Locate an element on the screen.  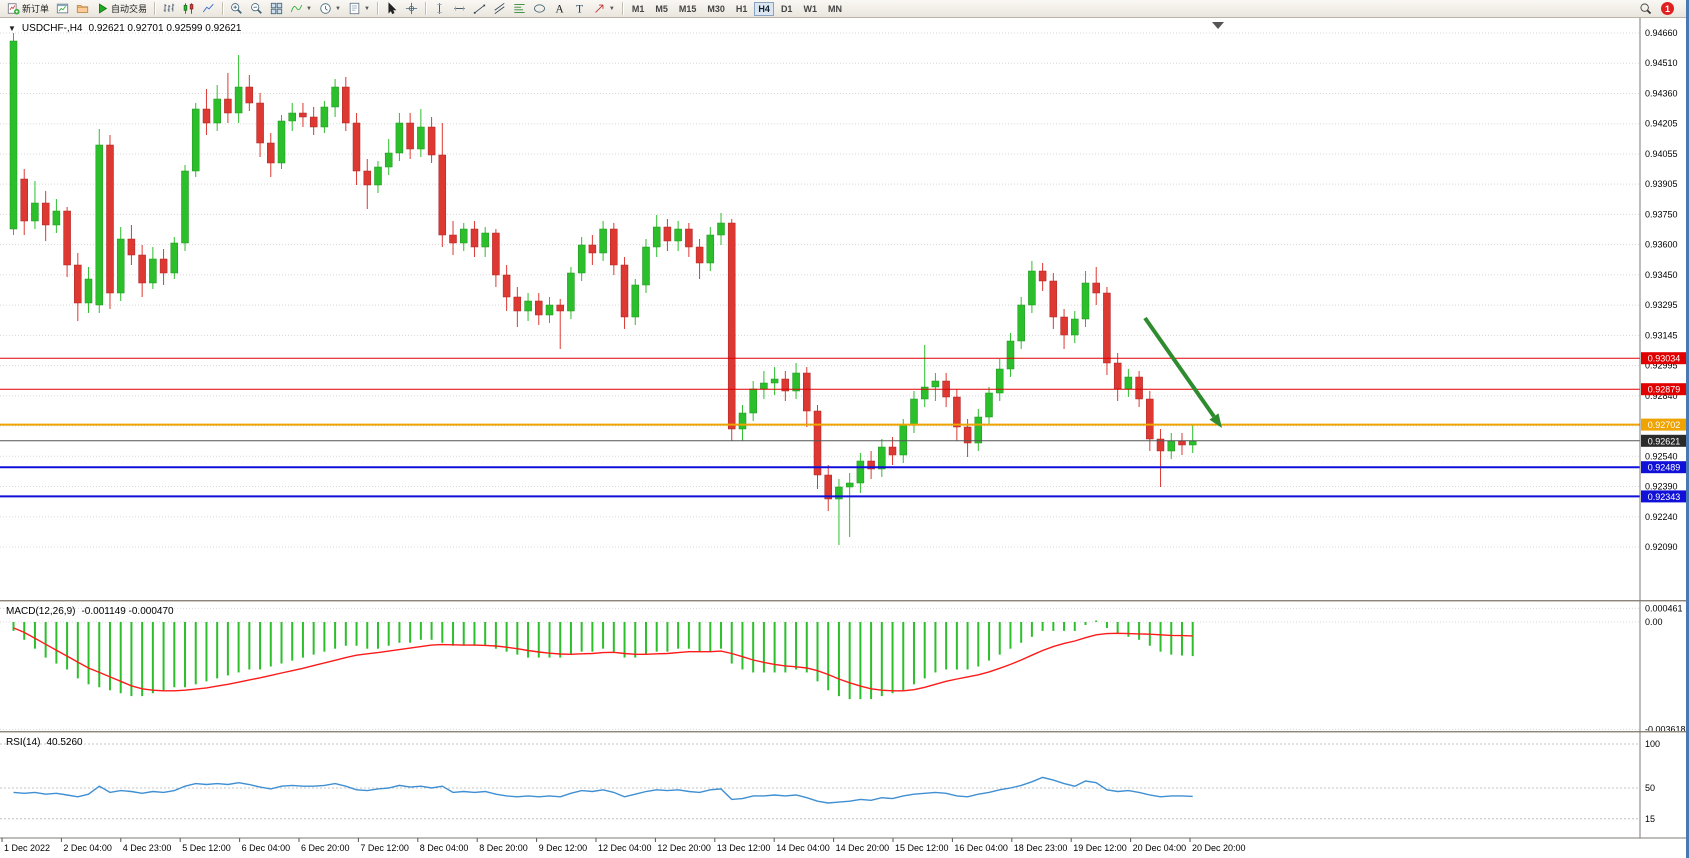
profiles-button is located at coordinates (82, 9).